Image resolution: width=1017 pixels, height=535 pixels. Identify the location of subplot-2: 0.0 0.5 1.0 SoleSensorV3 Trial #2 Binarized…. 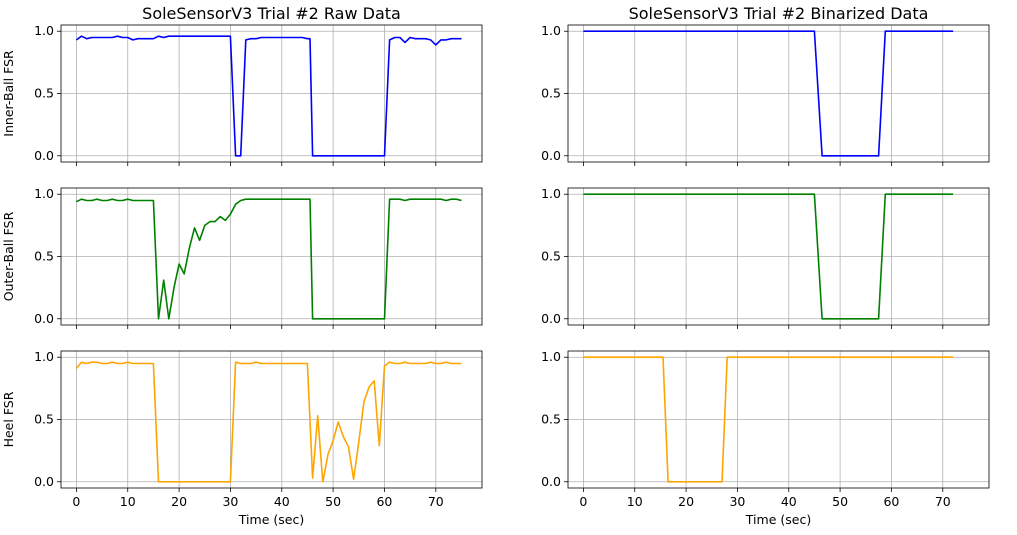
(765, 85).